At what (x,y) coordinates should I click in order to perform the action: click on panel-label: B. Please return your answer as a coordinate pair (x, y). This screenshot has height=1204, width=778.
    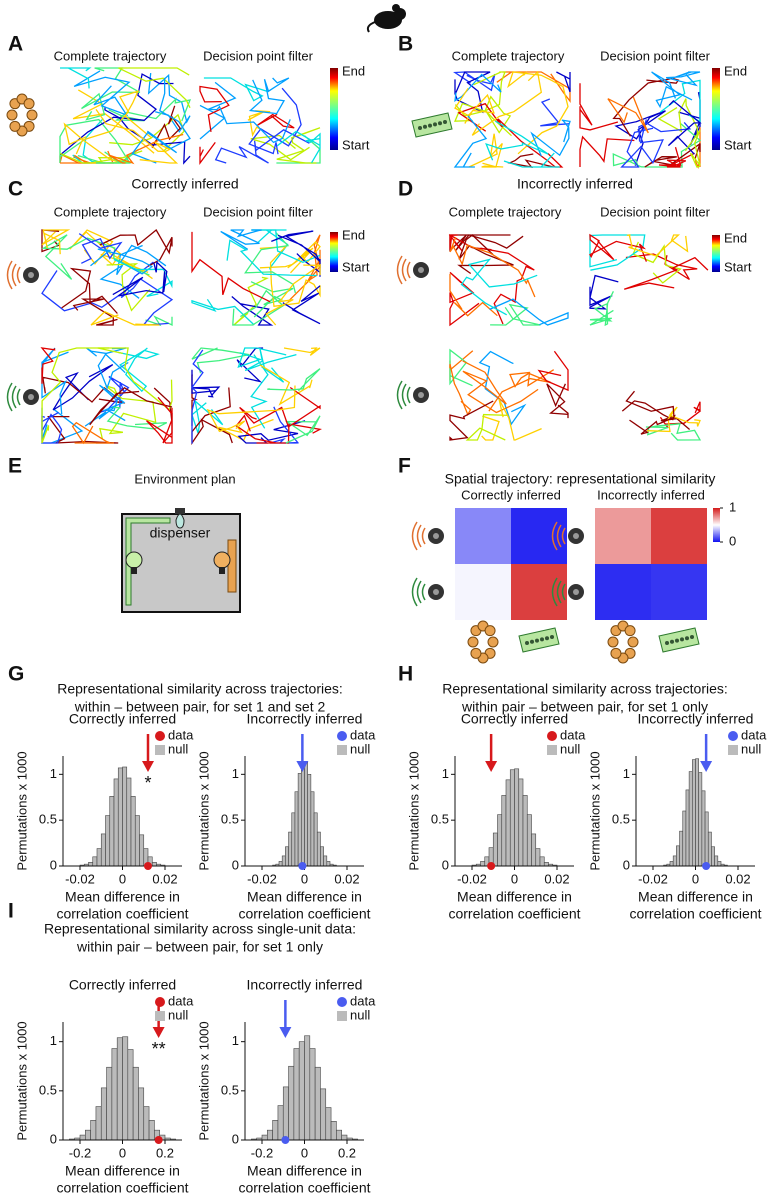
    Looking at the image, I should click on (405, 44).